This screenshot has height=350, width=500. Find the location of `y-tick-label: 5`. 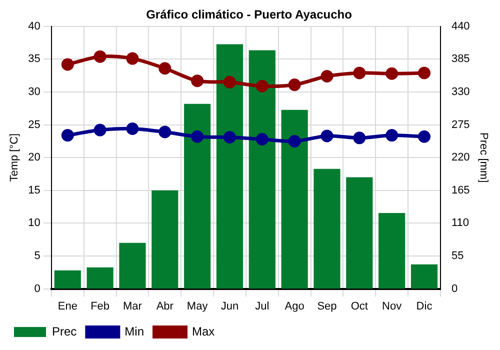

y-tick-label: 5 is located at coordinates (37, 256).